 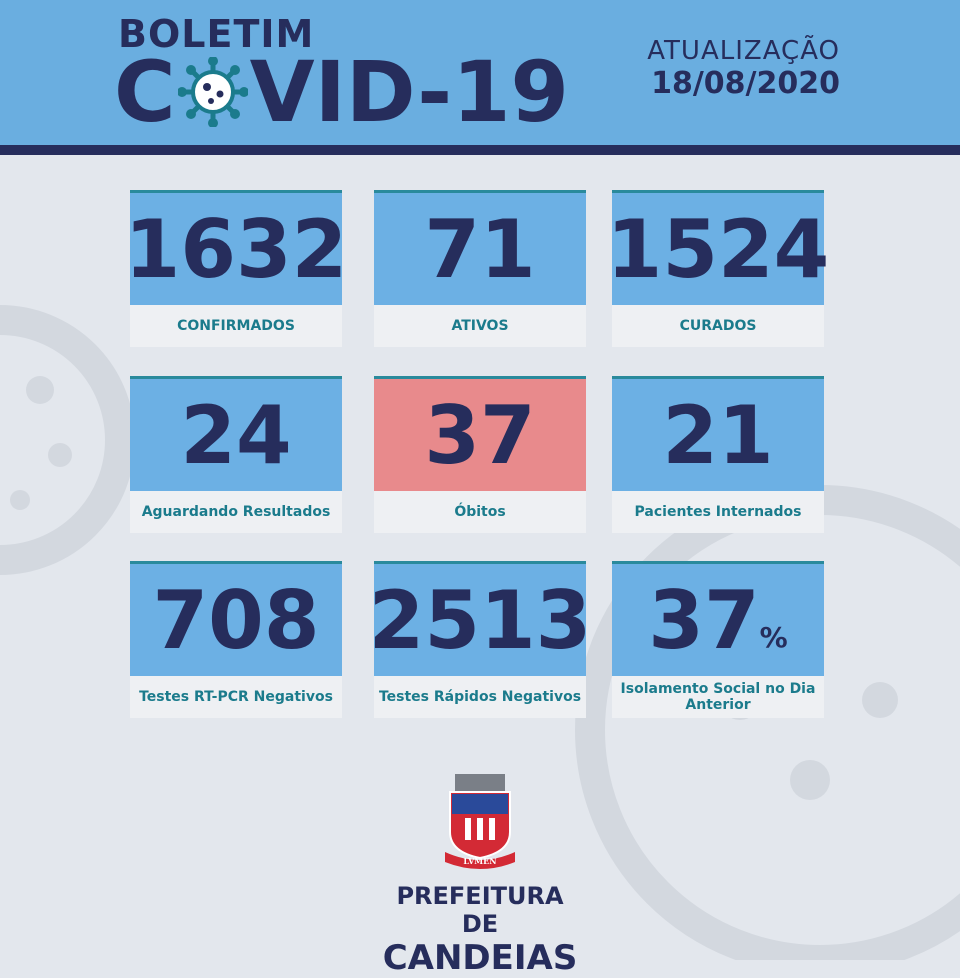 I want to click on stat-card: 1524 CURADOS, so click(x=718, y=268).